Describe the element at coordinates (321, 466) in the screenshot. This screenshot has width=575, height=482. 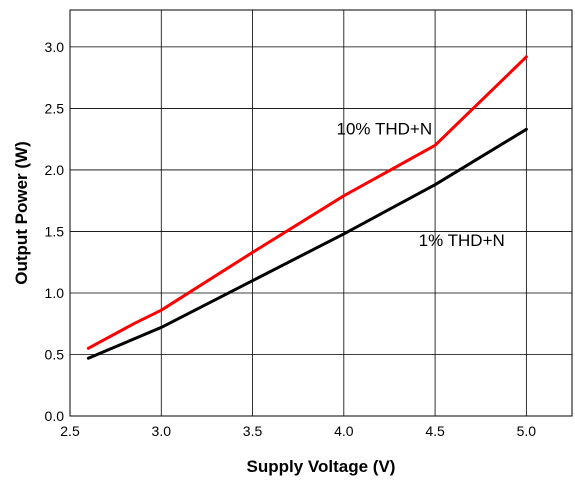
I see `x-axis-title: Supply Voltage (V)` at that location.